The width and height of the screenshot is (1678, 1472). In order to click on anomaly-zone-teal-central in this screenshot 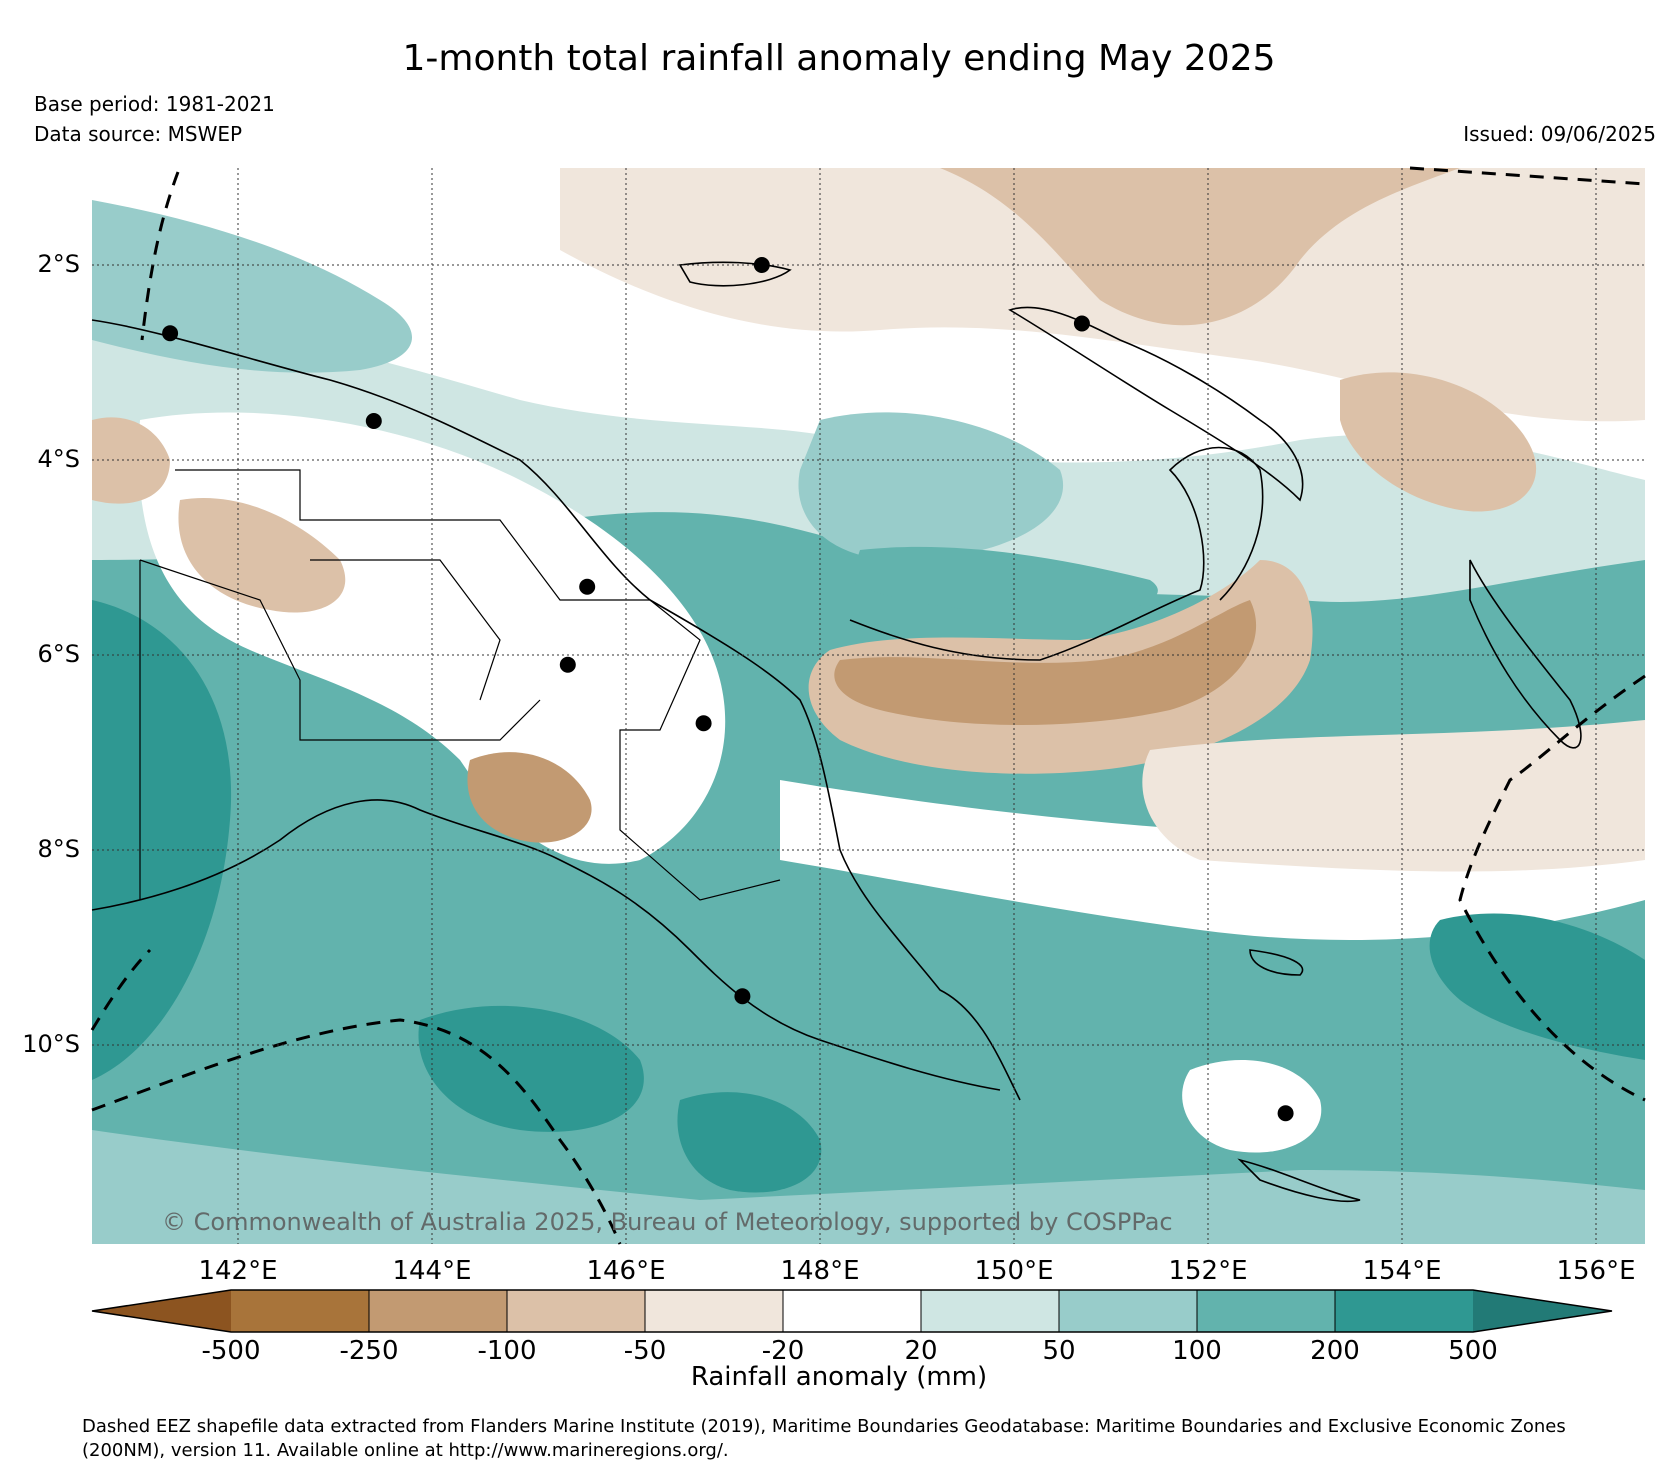, I will do `click(931, 486)`.